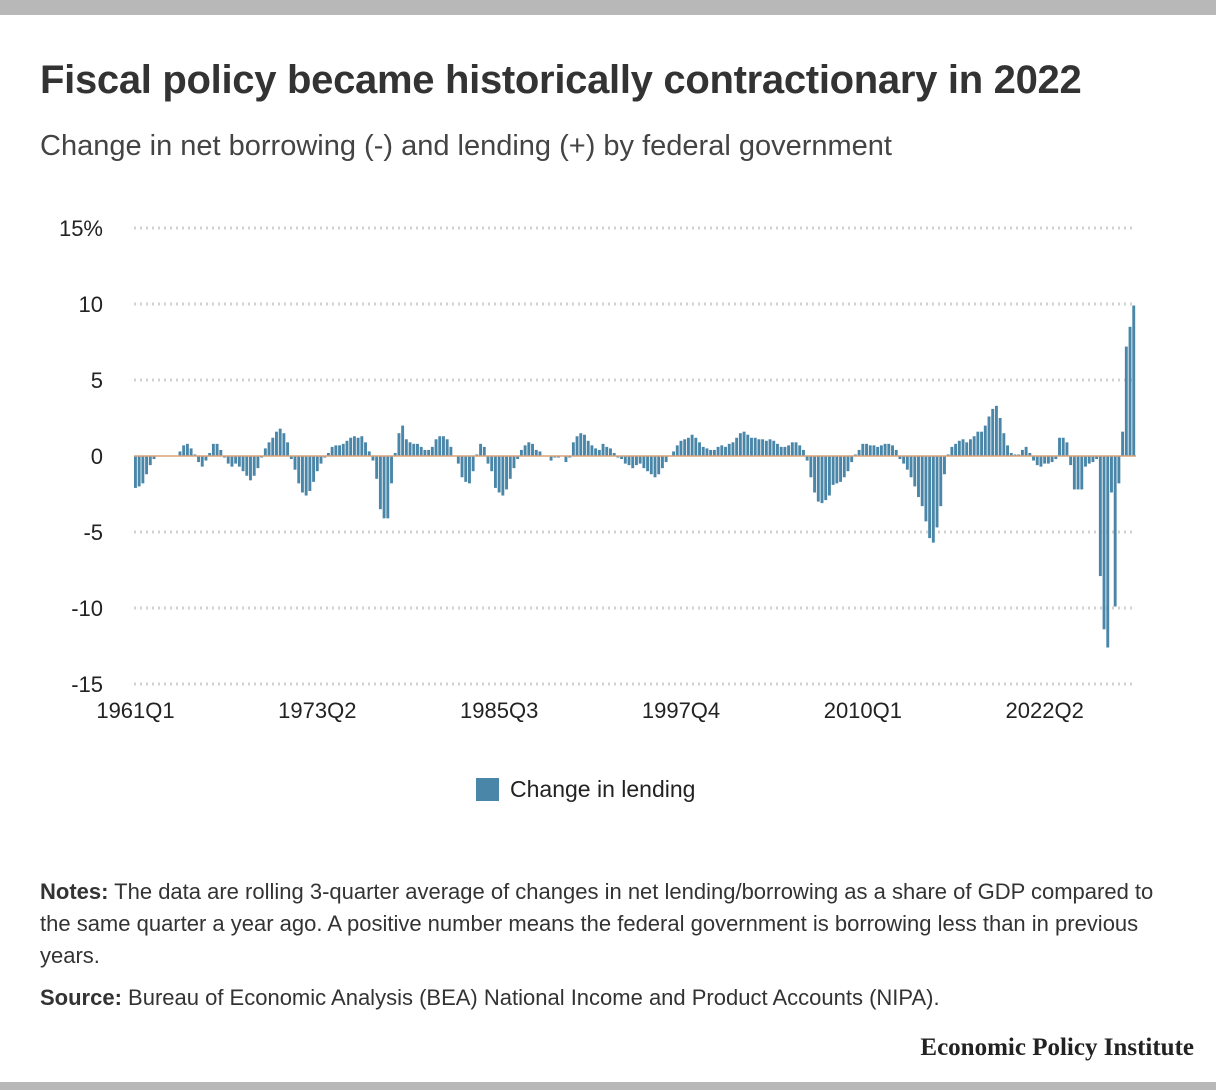  What do you see at coordinates (487, 789) in the screenshot?
I see `legend-swatch` at bounding box center [487, 789].